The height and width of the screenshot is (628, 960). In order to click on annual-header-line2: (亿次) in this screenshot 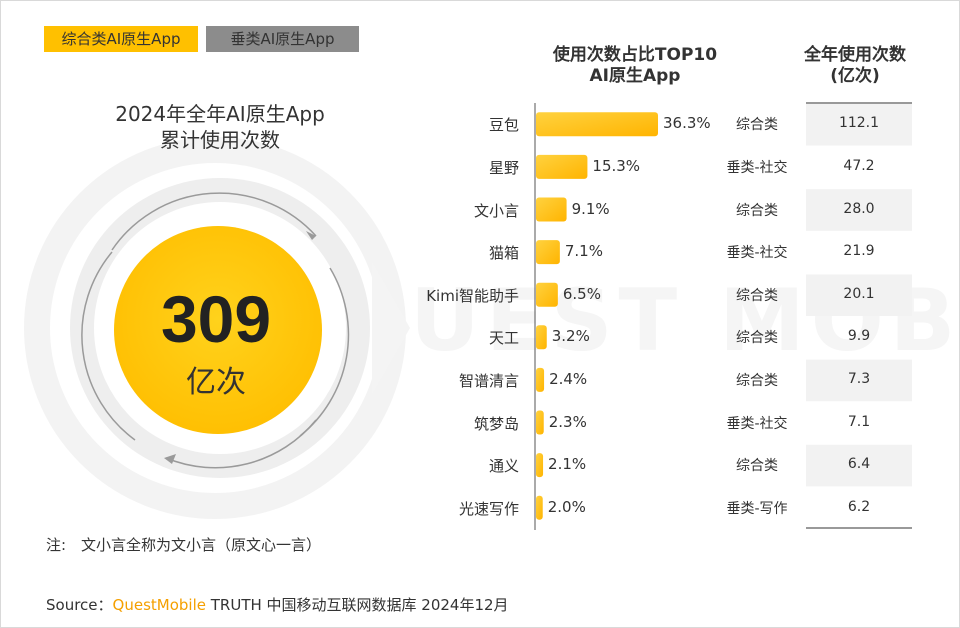, I will do `click(855, 76)`.